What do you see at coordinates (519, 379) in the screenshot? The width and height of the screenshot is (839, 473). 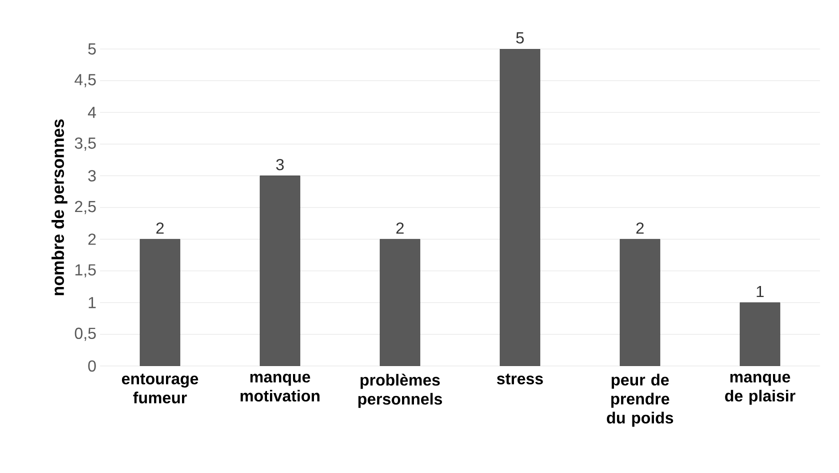 I see `x-tick-label: stress` at bounding box center [519, 379].